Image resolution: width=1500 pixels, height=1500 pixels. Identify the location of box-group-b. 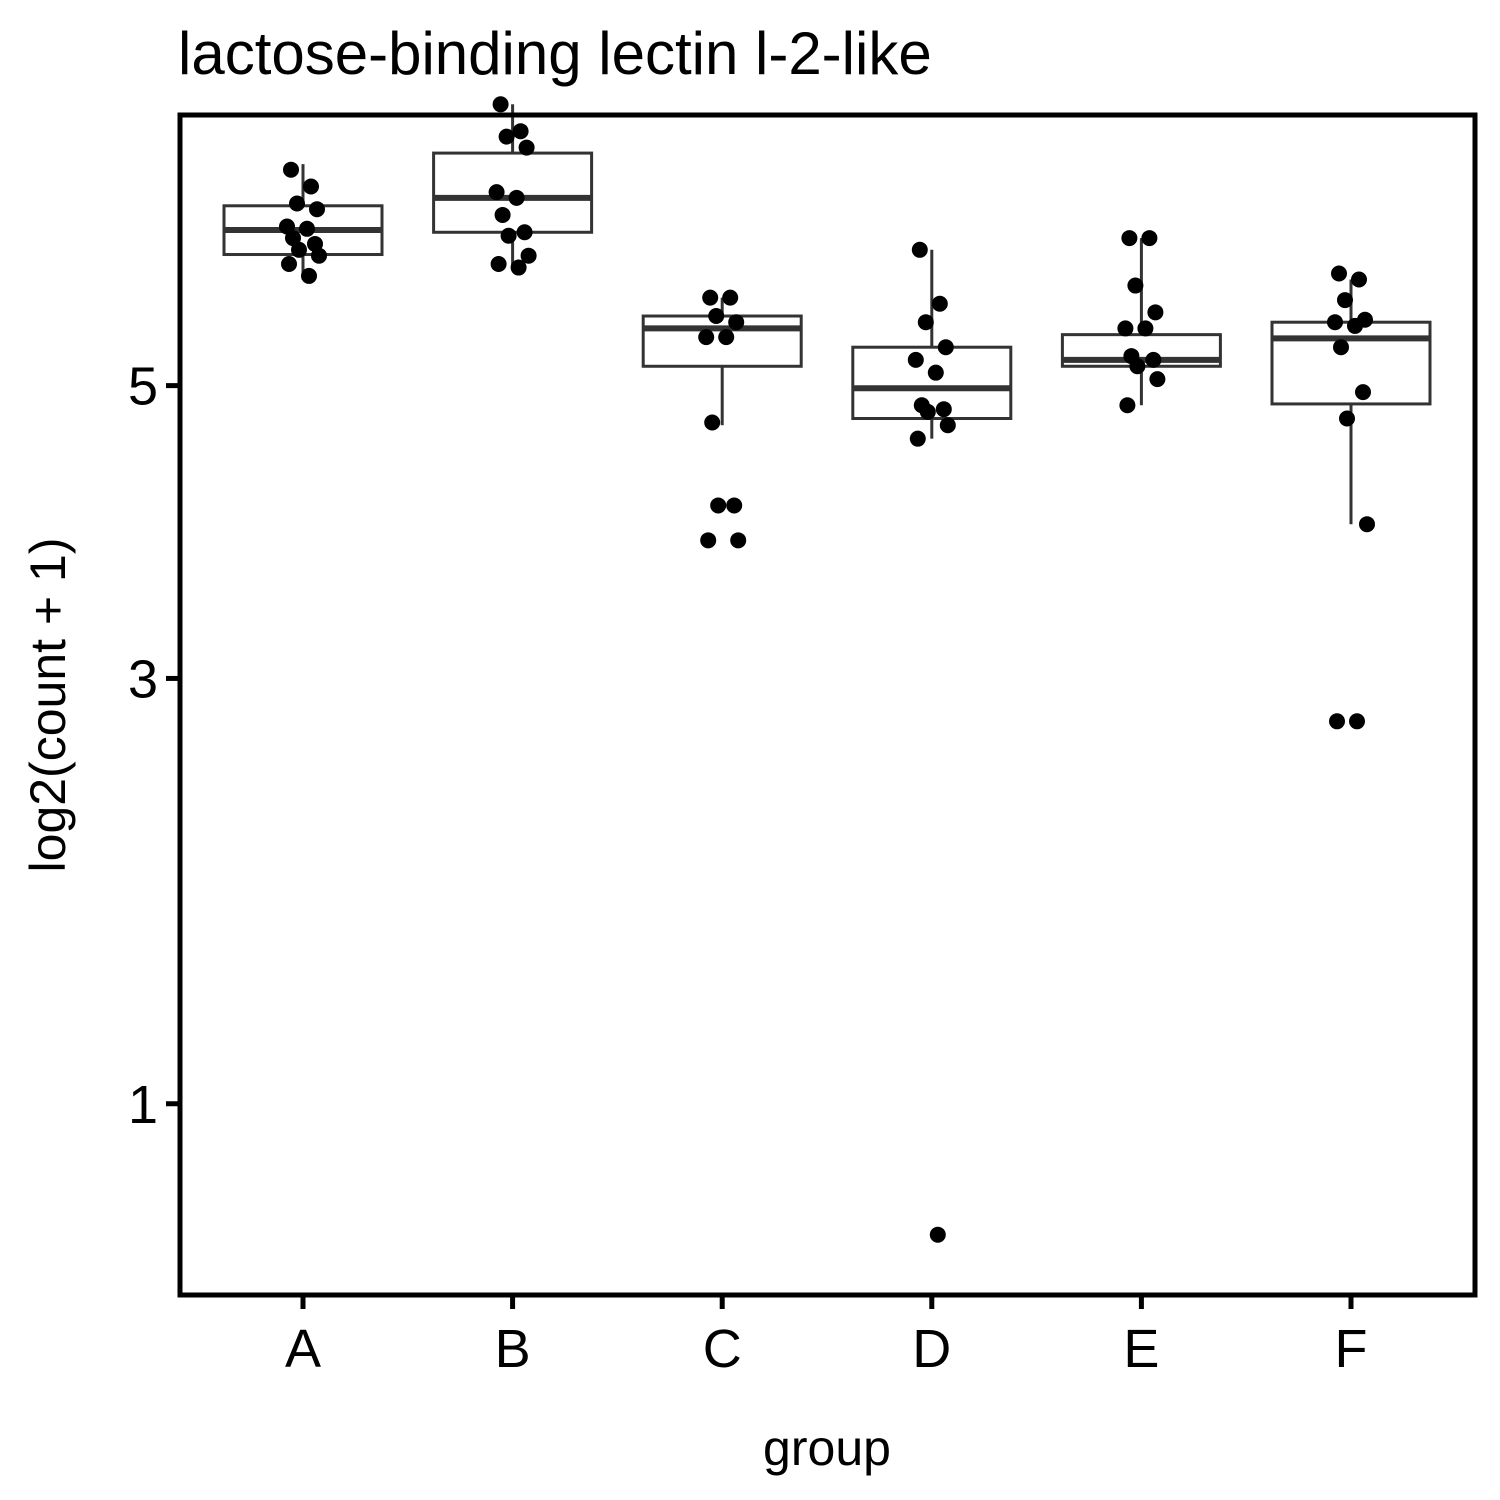
(513, 186).